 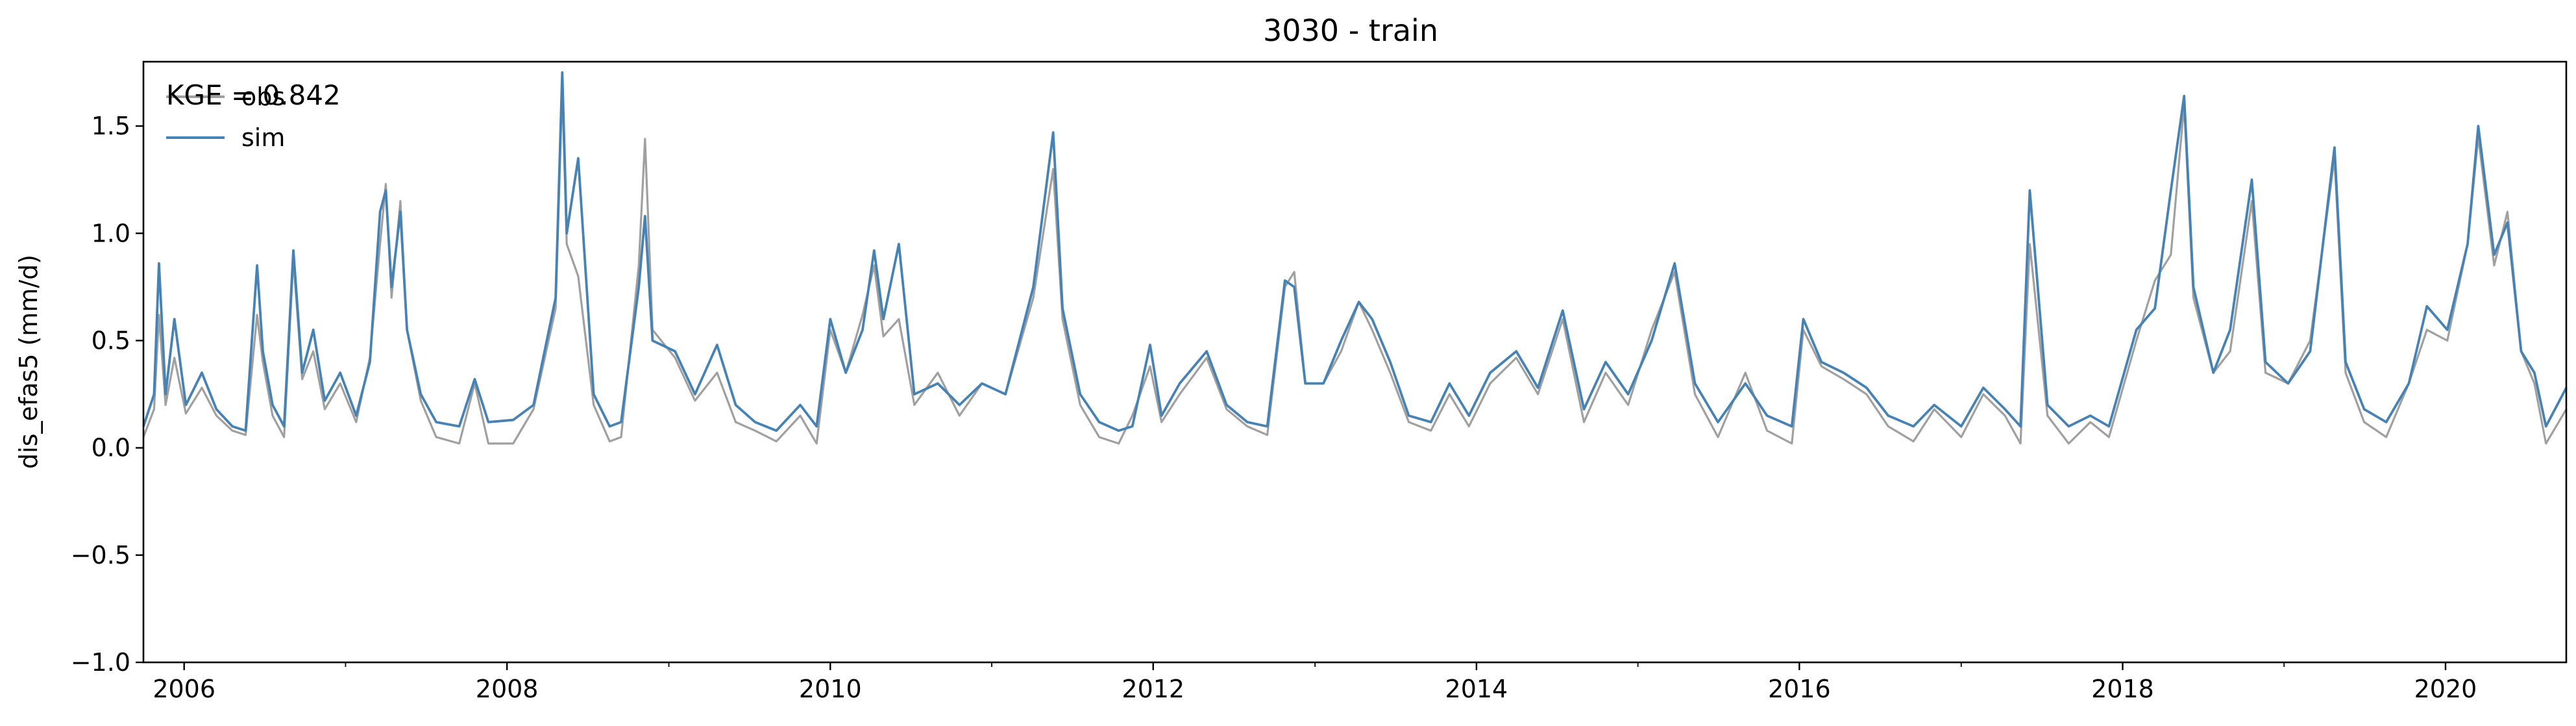 I want to click on x-tick-label: 2012, so click(x=1153, y=689).